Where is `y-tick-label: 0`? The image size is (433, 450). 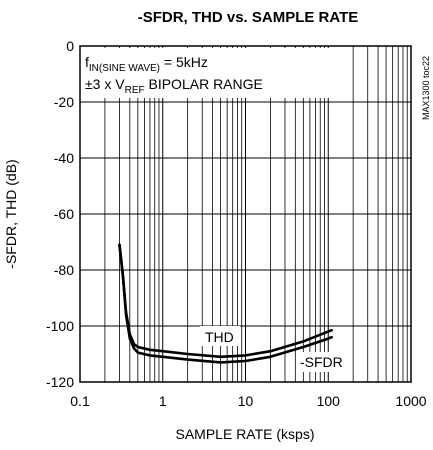 y-tick-label: 0 is located at coordinates (70, 46).